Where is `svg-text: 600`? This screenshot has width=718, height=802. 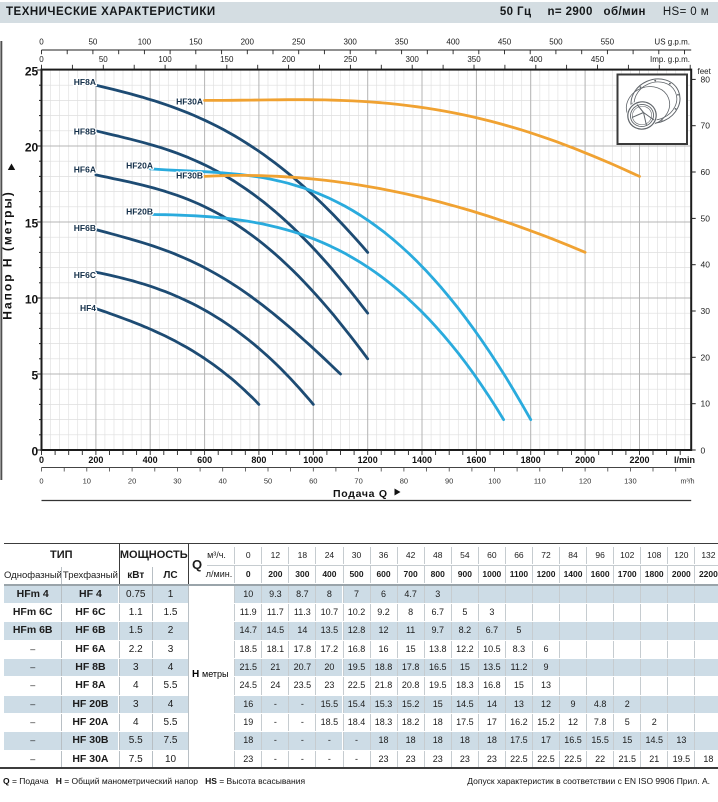 svg-text: 600 is located at coordinates (204, 460).